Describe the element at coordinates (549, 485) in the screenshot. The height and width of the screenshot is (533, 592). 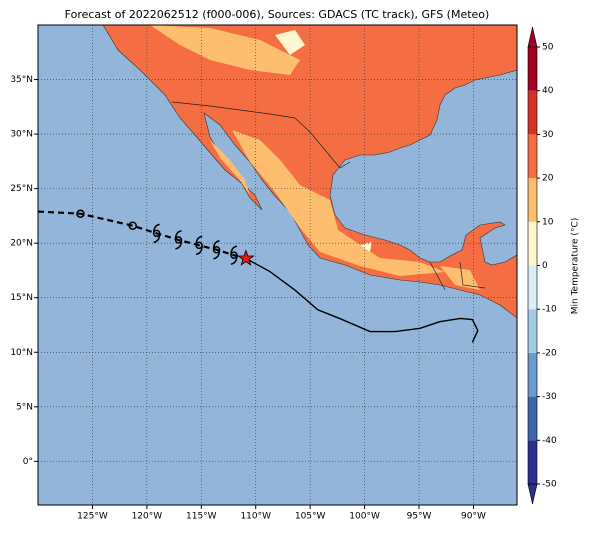
I see `colorbar-tick-label: -50` at that location.